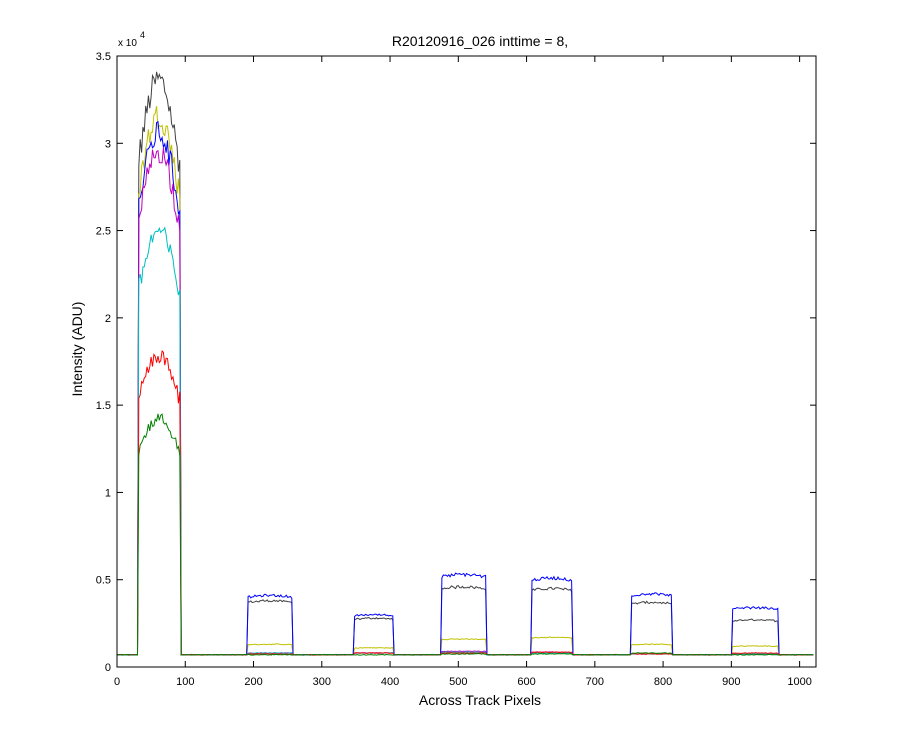 This screenshot has height=755, width=900. What do you see at coordinates (390, 682) in the screenshot?
I see `x-tick-label: 400` at bounding box center [390, 682].